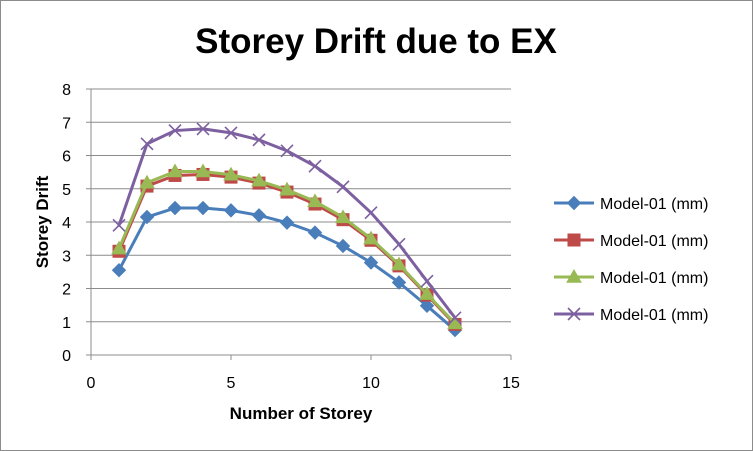 The width and height of the screenshot is (753, 451). Describe the element at coordinates (66, 90) in the screenshot. I see `y-tick-label: 8` at that location.